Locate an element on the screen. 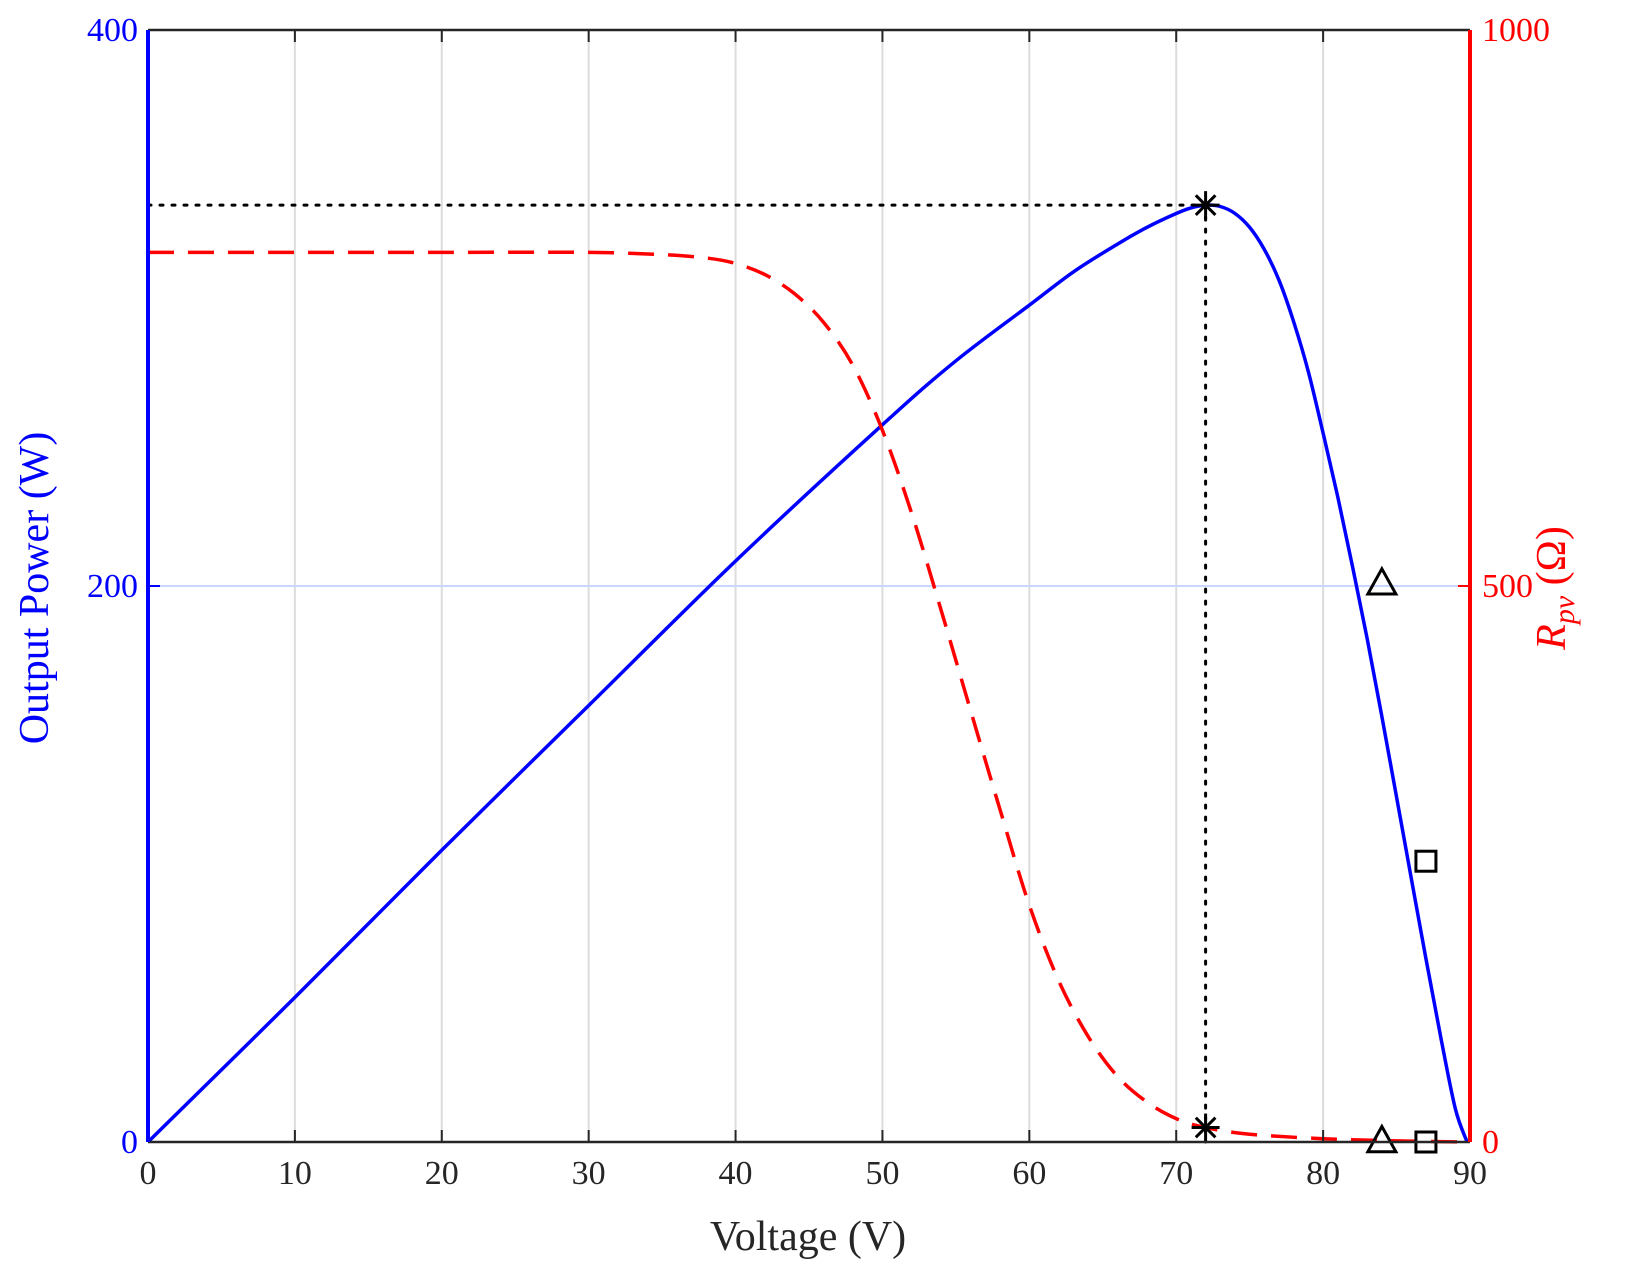  y-right-tick-label: 500 is located at coordinates (1507, 586).